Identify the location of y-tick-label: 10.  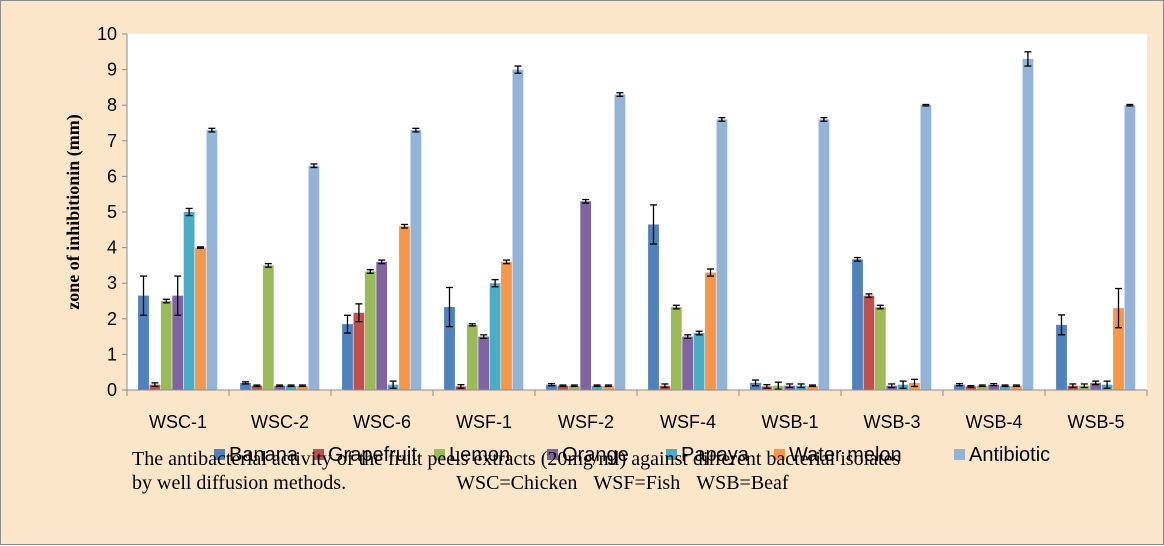
(107, 34).